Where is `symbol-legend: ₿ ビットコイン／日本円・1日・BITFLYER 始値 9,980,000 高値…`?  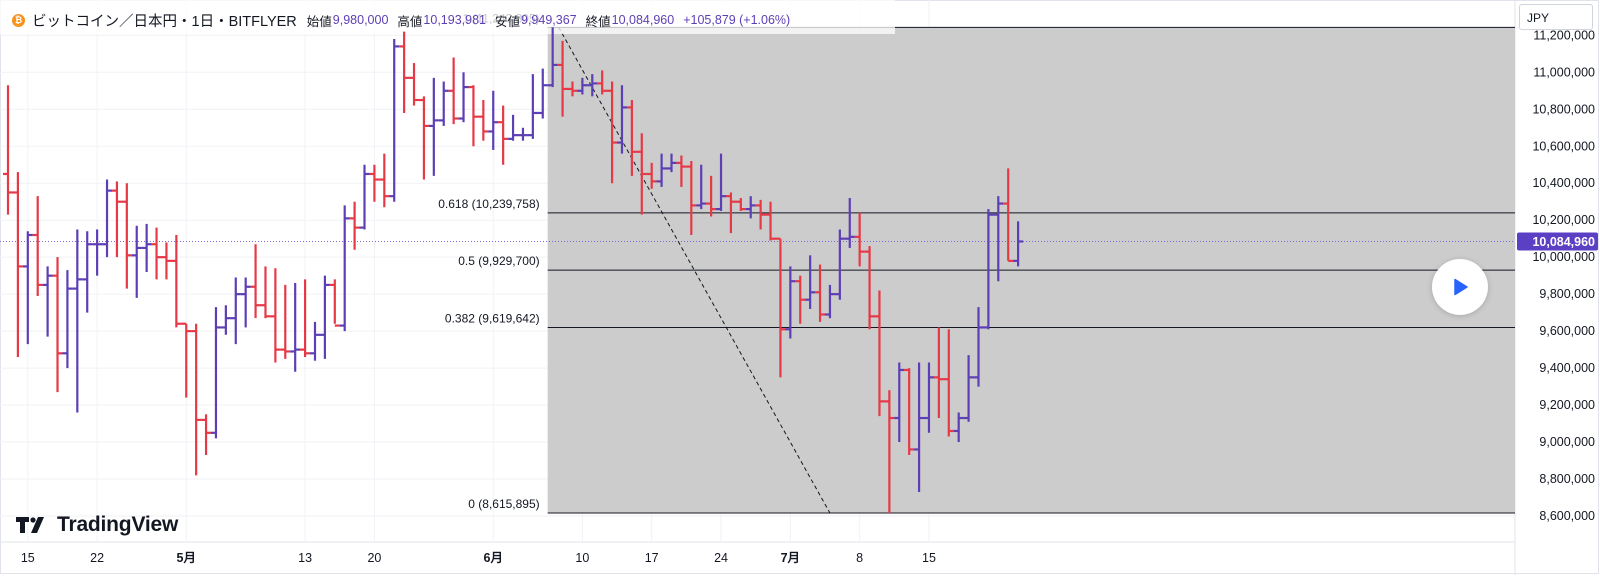 symbol-legend: ₿ ビットコイン／日本円・1日・BITFLYER 始値 9,980,000 高値… is located at coordinates (401, 20).